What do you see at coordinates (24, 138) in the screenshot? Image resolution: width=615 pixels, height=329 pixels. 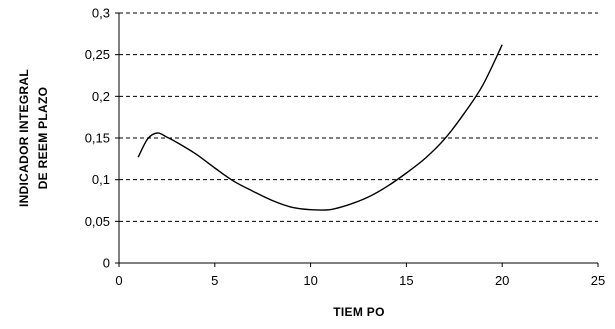 I see `y-axis-title-line-1: INDICADOR INTEGRAL` at bounding box center [24, 138].